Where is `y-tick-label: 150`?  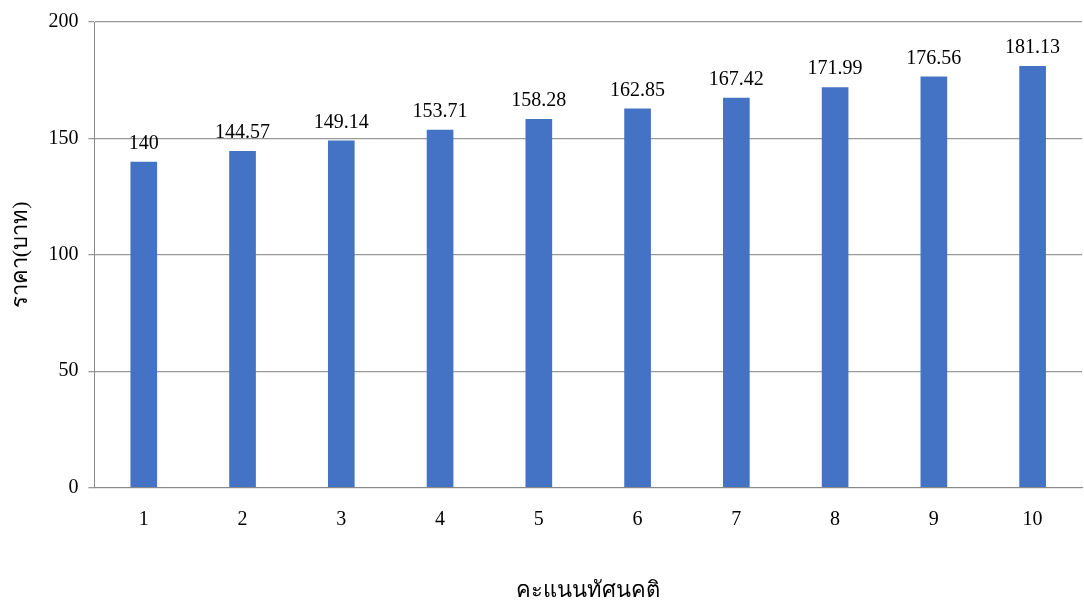 y-tick-label: 150 is located at coordinates (63, 136).